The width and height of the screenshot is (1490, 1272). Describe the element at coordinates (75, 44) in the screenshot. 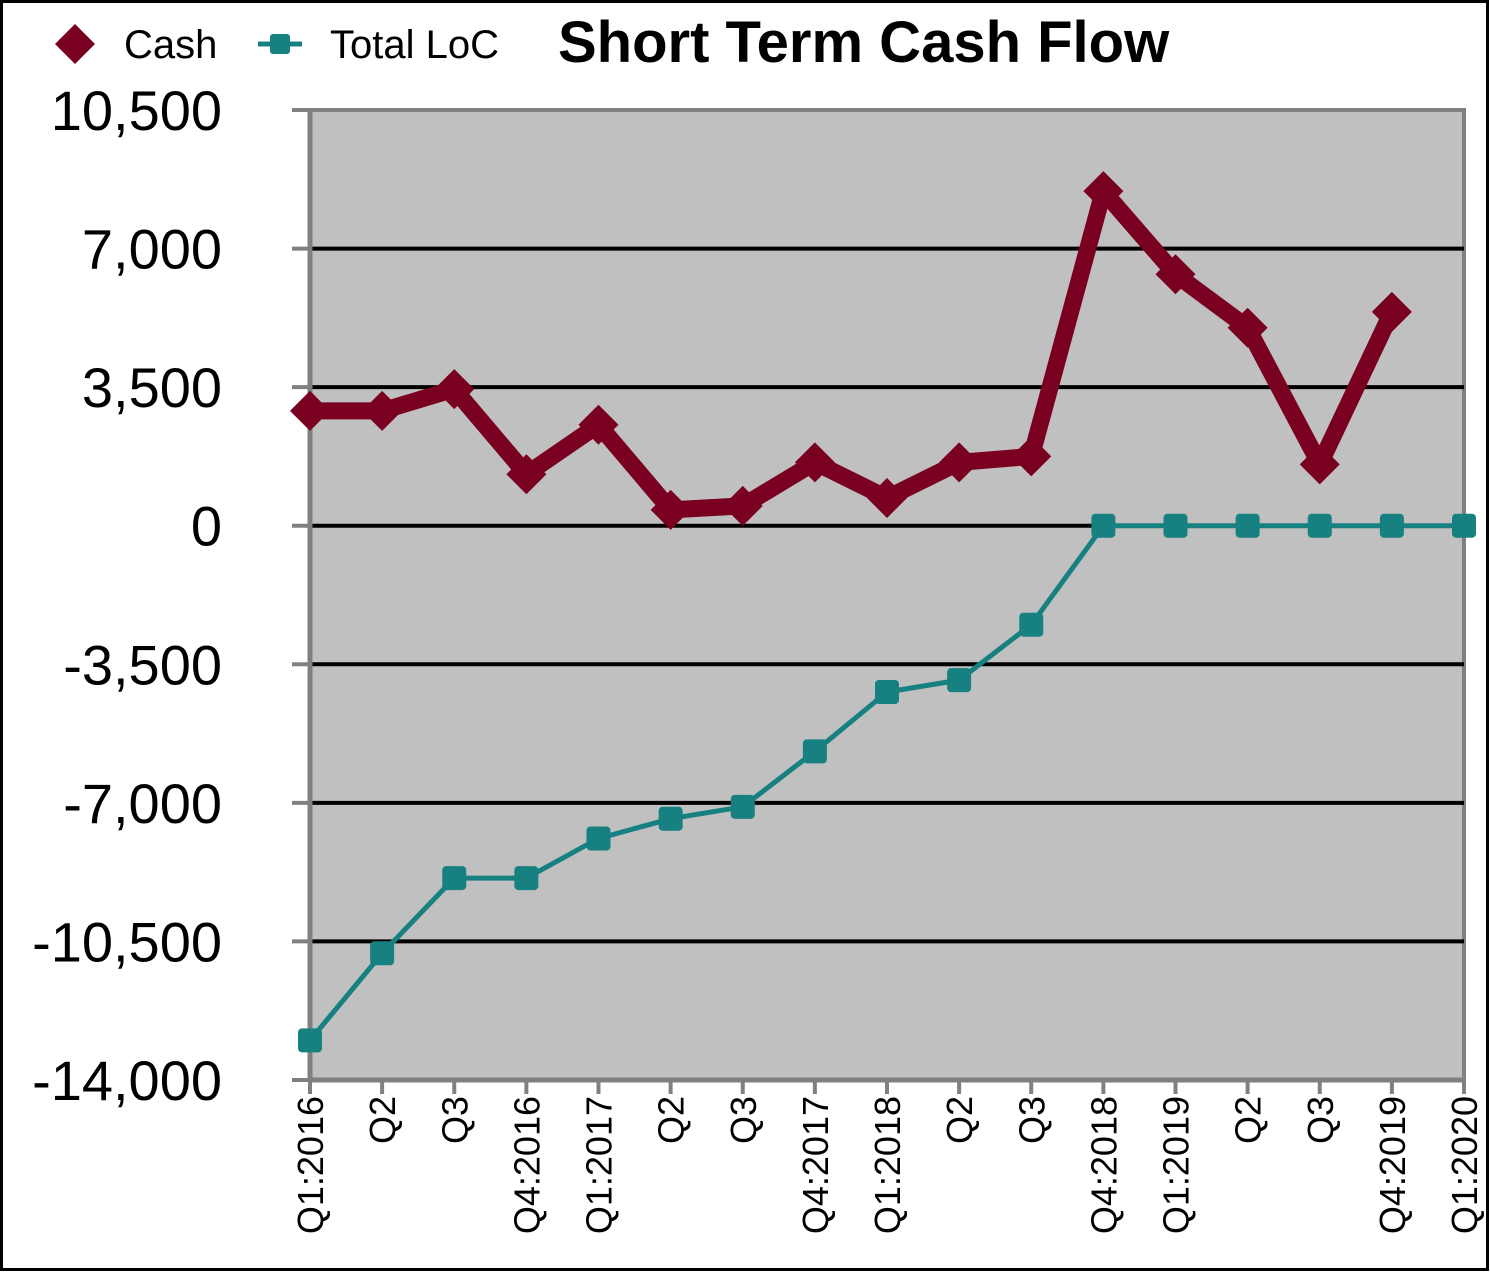

I see `legend-marker-cash` at that location.